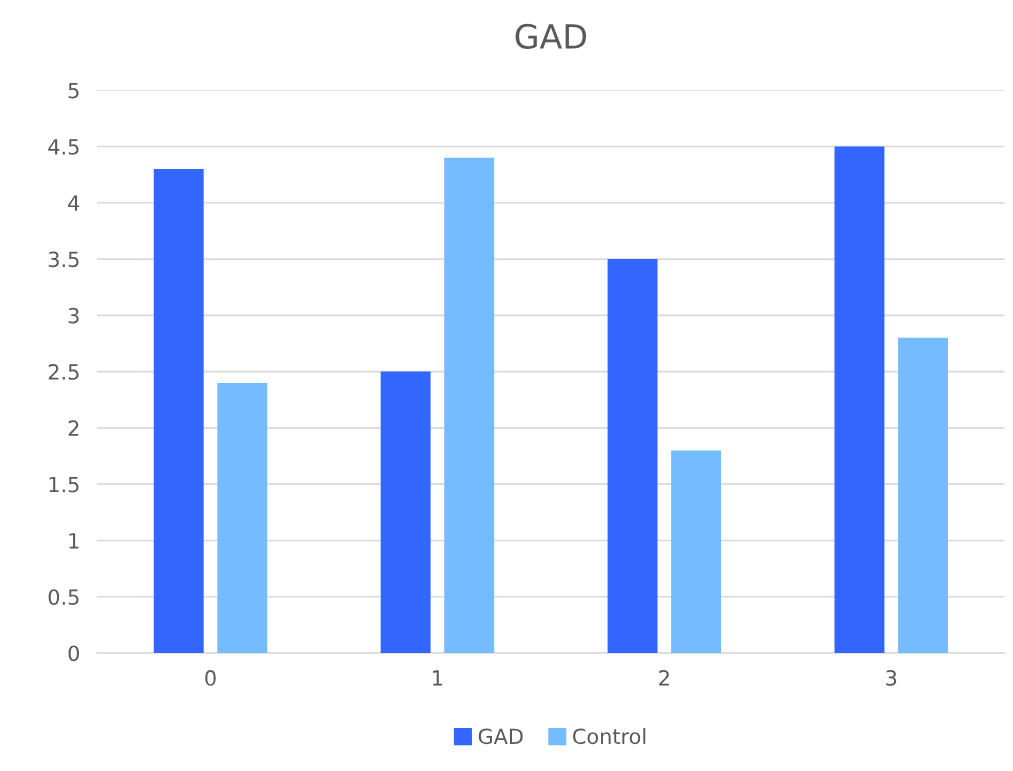 The width and height of the screenshot is (1013, 771). I want to click on x-tick-label: 1, so click(438, 678).